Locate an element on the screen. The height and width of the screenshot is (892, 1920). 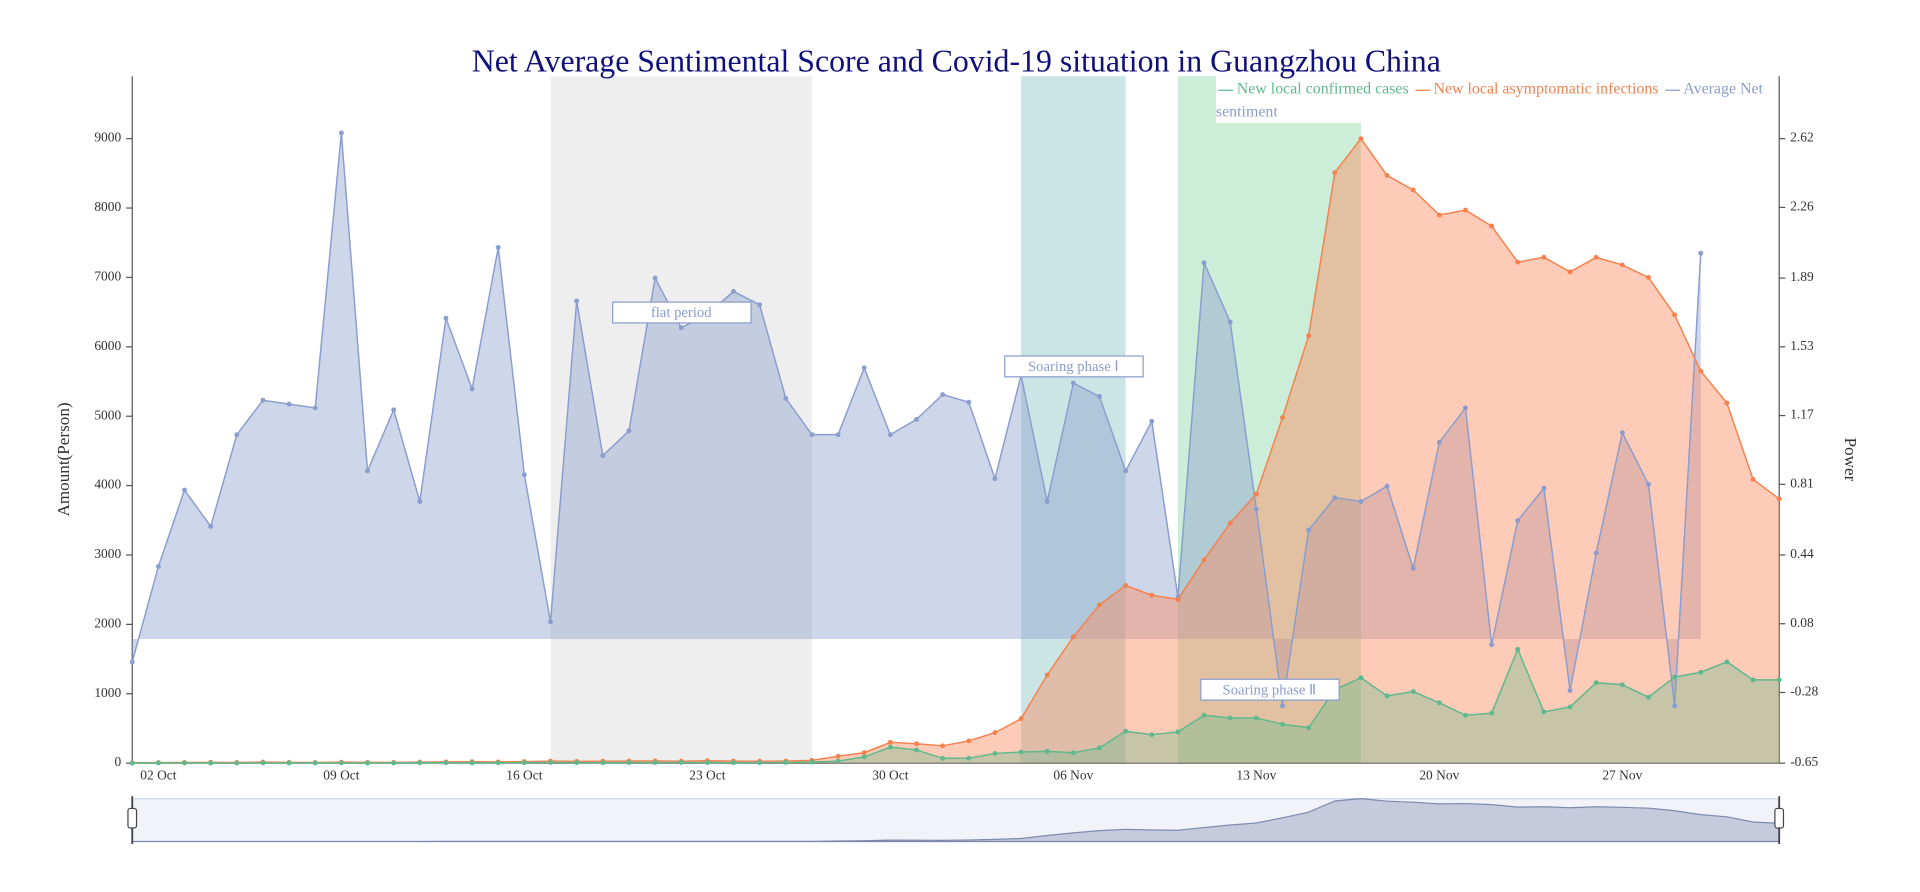
annotation-label: flat period is located at coordinates (681, 313).